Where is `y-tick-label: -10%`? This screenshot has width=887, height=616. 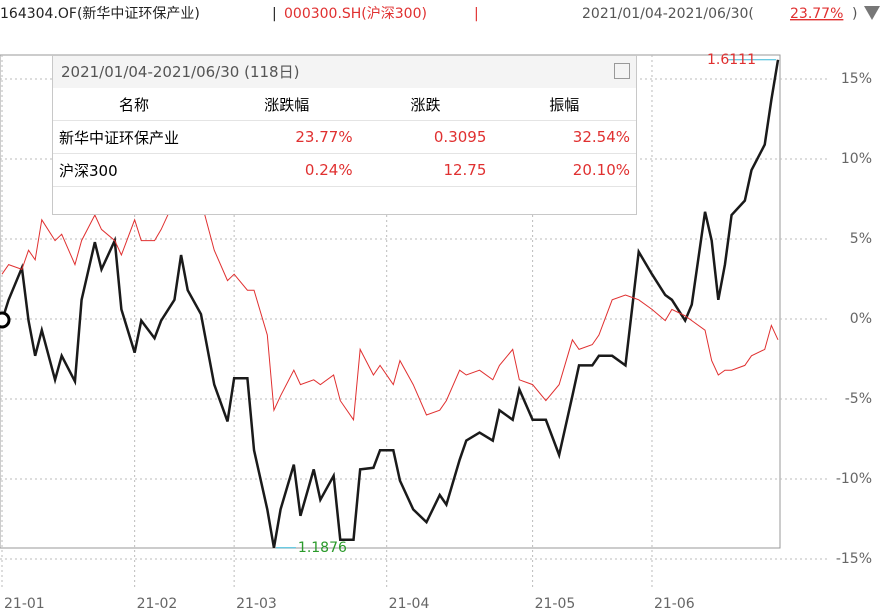 y-tick-label: -10% is located at coordinates (854, 479).